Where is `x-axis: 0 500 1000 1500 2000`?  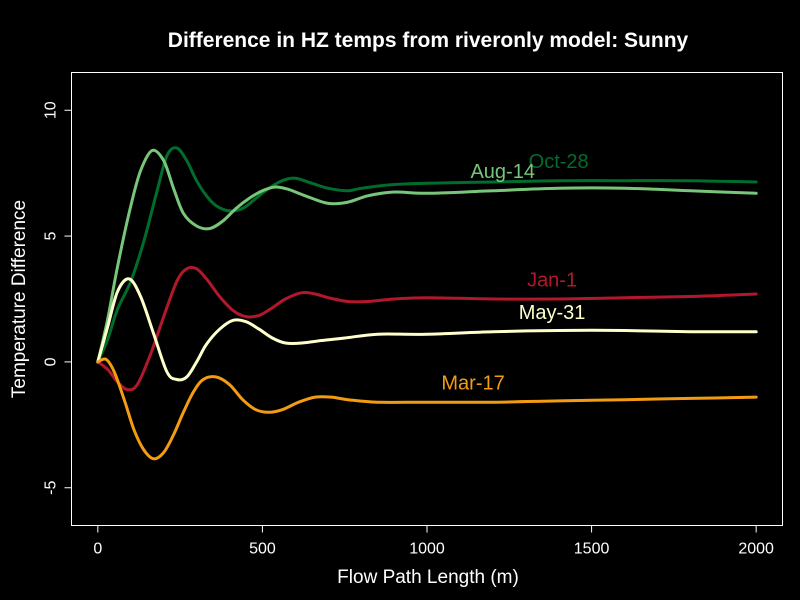 x-axis: 0 500 1000 1500 2000 is located at coordinates (433, 541).